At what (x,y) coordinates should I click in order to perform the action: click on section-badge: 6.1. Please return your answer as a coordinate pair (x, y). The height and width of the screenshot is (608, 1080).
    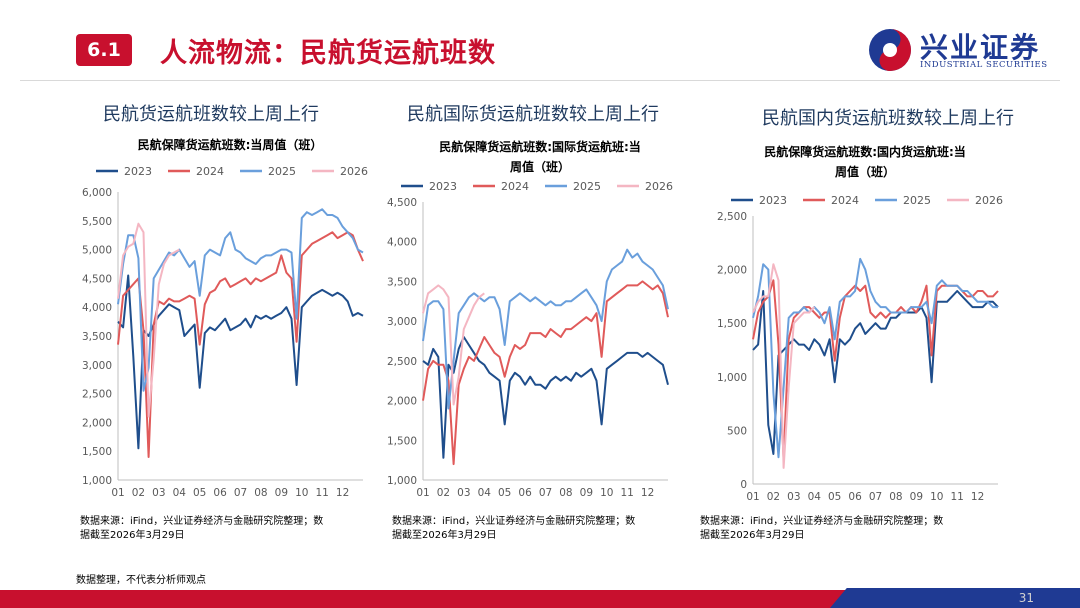
    Looking at the image, I should click on (104, 50).